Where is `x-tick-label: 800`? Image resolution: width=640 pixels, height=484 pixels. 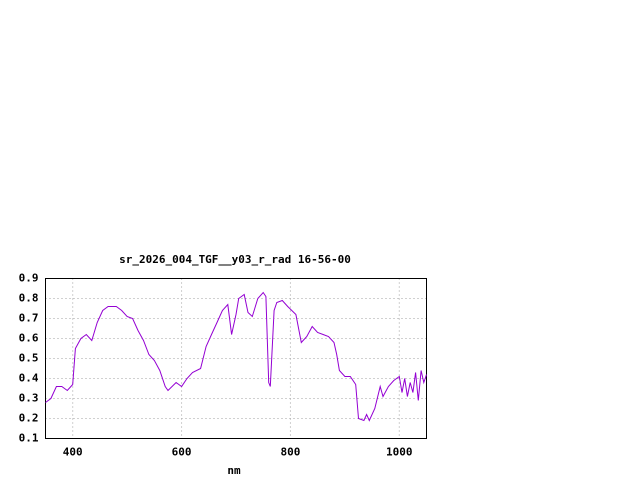
x-tick-label: 800 is located at coordinates (290, 452).